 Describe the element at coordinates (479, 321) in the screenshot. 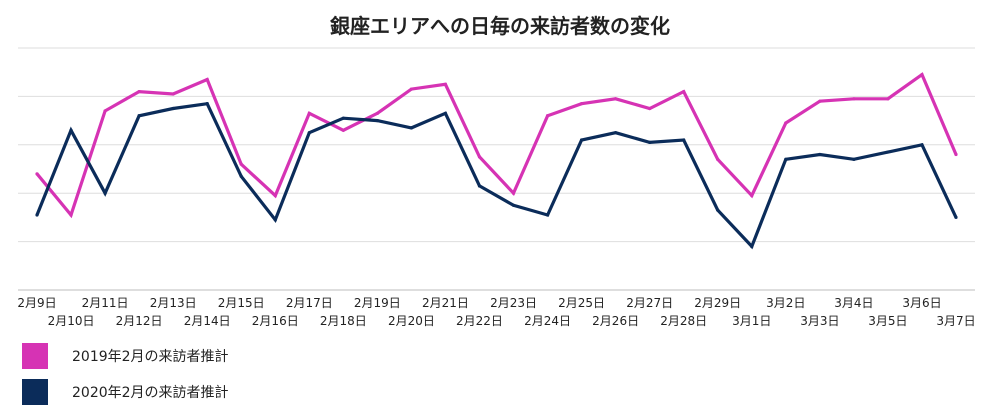

I see `x-tick-label-13: 2月22日` at that location.